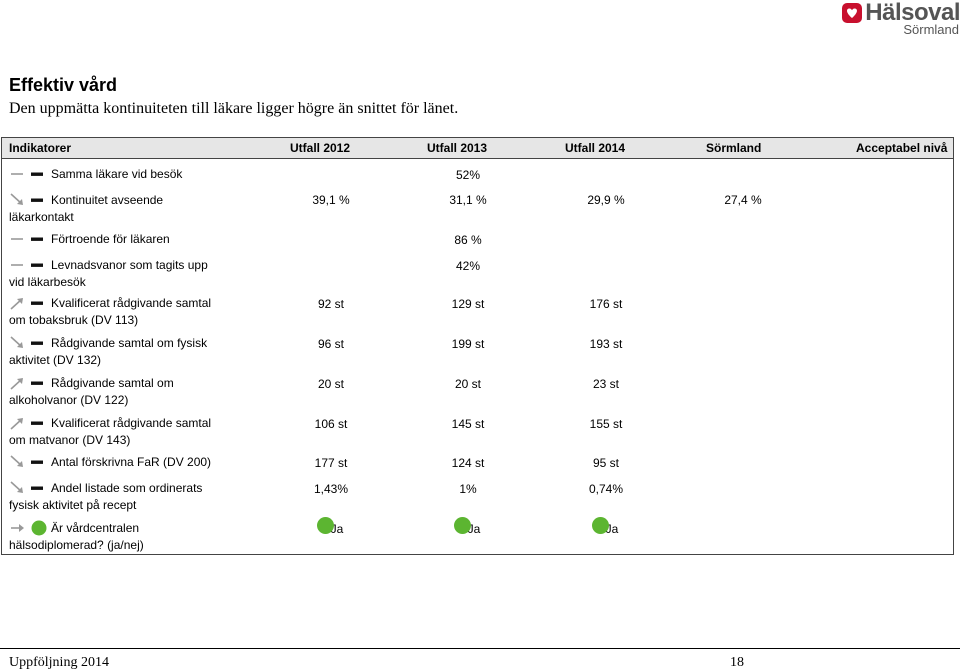 This screenshot has height=672, width=960. I want to click on table-header, so click(477, 148).